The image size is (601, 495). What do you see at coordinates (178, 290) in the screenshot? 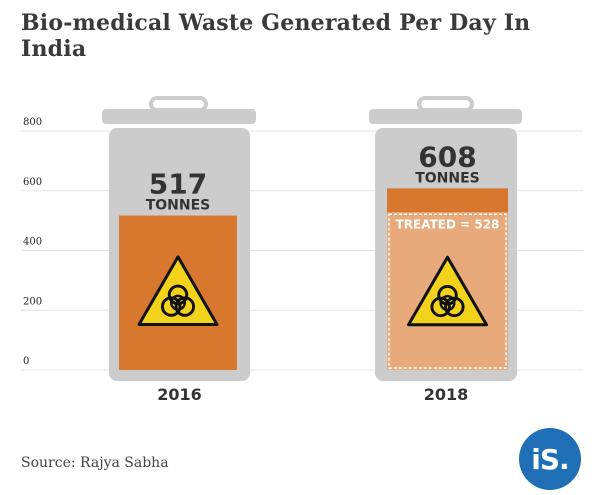
I see `biohazard-icon-2016` at bounding box center [178, 290].